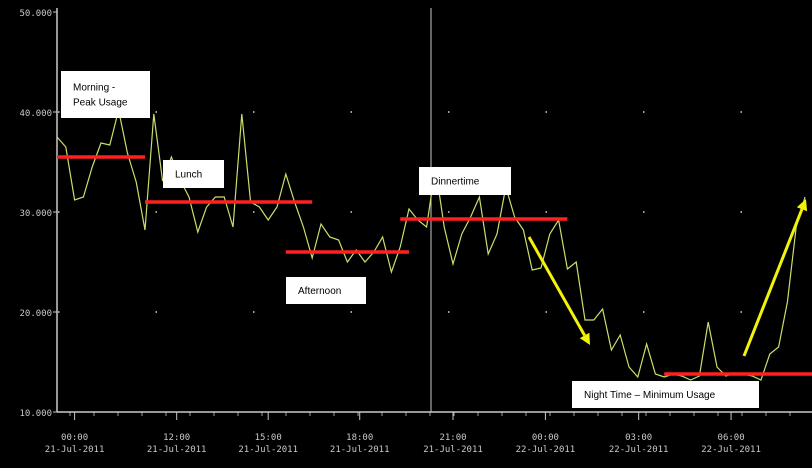  What do you see at coordinates (667, 278) in the screenshot?
I see `trend-arrows` at bounding box center [667, 278].